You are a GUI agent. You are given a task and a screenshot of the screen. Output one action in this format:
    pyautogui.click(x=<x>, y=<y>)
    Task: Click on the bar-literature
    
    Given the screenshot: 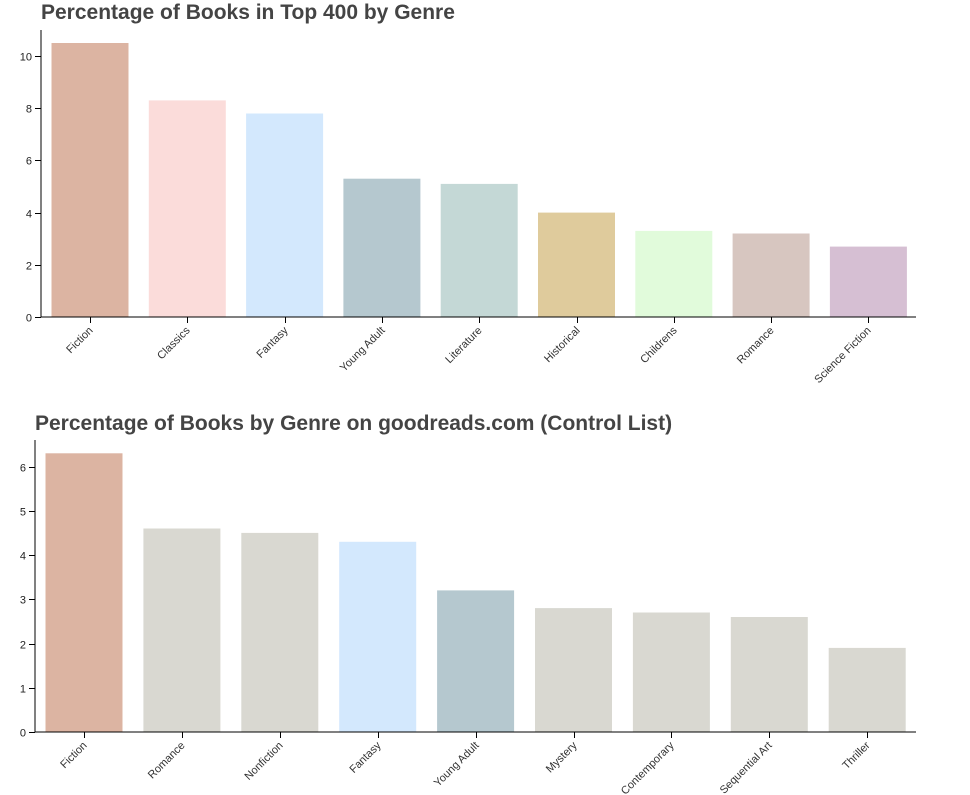 What is the action you would take?
    pyautogui.click(x=479, y=250)
    